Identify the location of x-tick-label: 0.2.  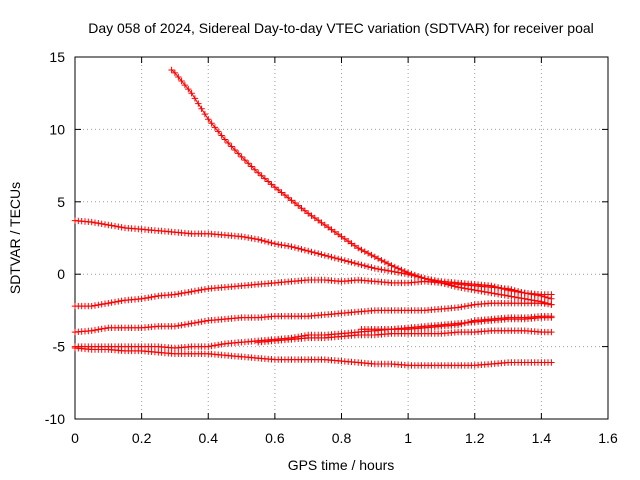
(142, 438).